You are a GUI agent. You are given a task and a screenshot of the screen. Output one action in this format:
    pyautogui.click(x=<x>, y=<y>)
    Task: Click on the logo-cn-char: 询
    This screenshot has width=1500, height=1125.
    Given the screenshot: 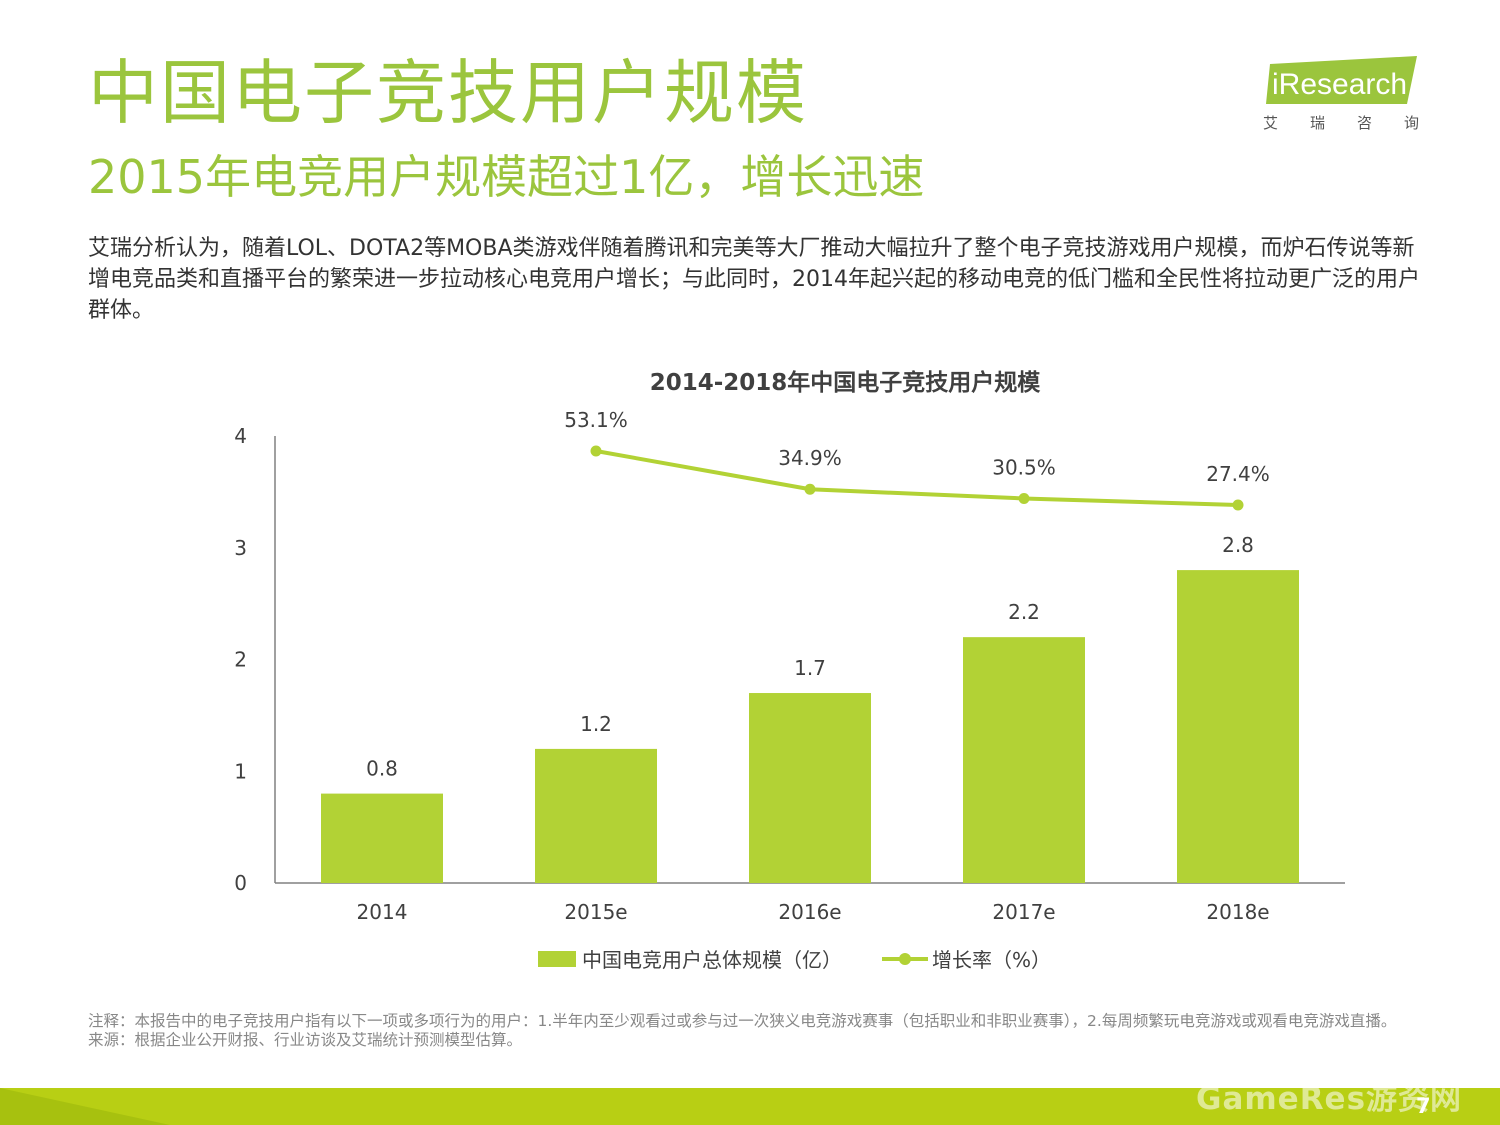 What is the action you would take?
    pyautogui.click(x=1411, y=123)
    